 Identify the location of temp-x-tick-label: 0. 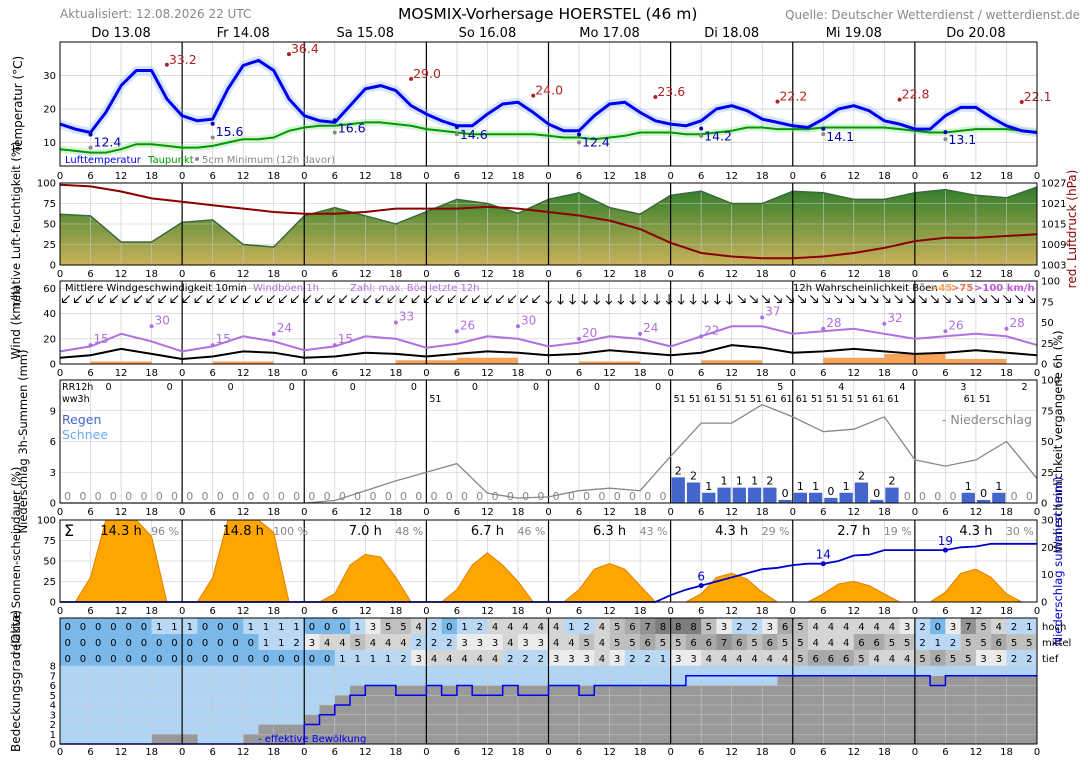
(793, 176).